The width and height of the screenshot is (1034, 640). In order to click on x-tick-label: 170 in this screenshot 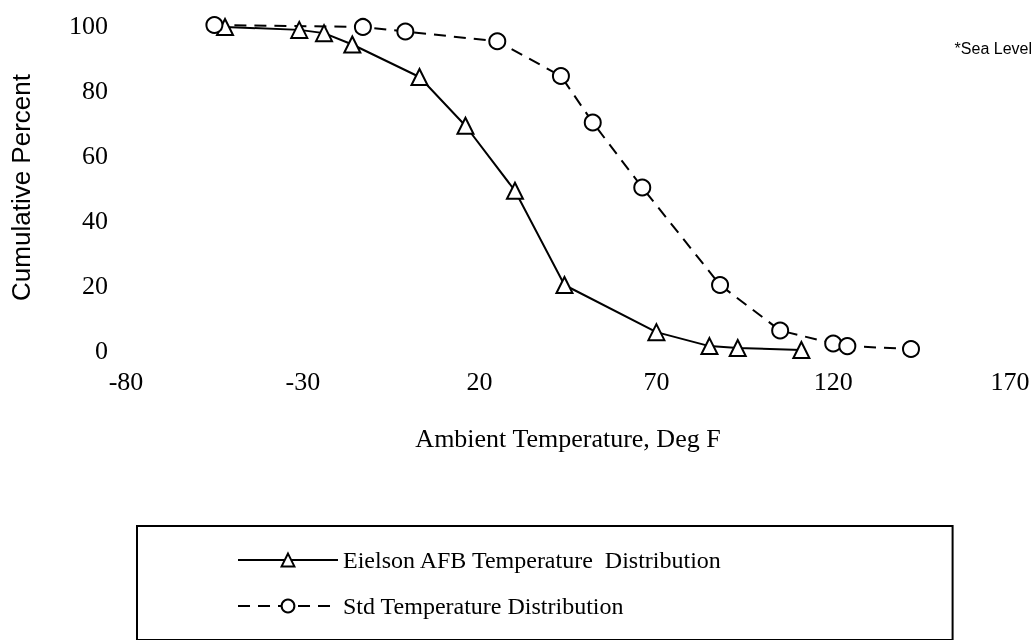, I will do `click(1010, 381)`.